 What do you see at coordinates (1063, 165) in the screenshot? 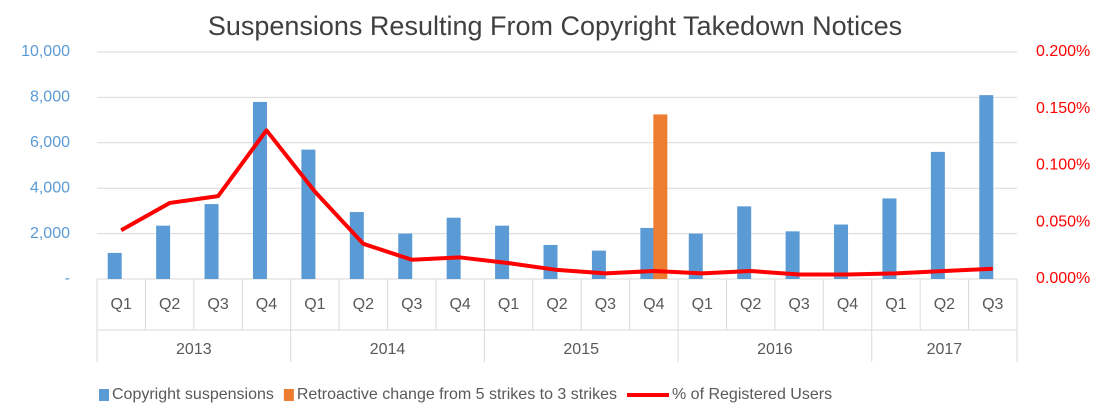
I see `y2-tick-label: 0.100%` at bounding box center [1063, 165].